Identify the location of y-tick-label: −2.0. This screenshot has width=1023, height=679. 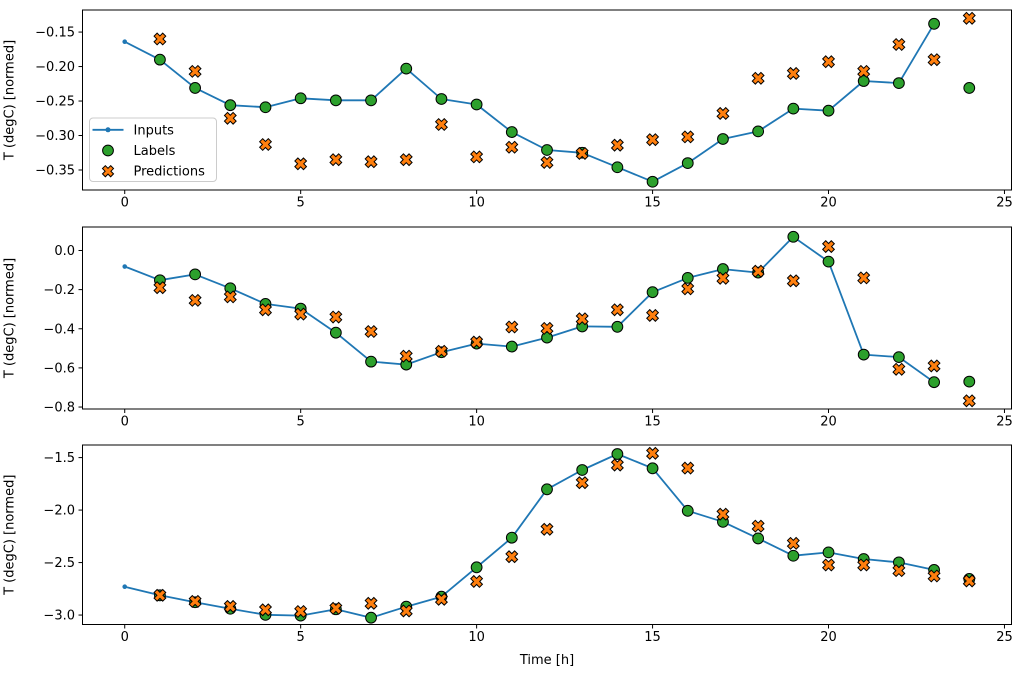
(59, 511).